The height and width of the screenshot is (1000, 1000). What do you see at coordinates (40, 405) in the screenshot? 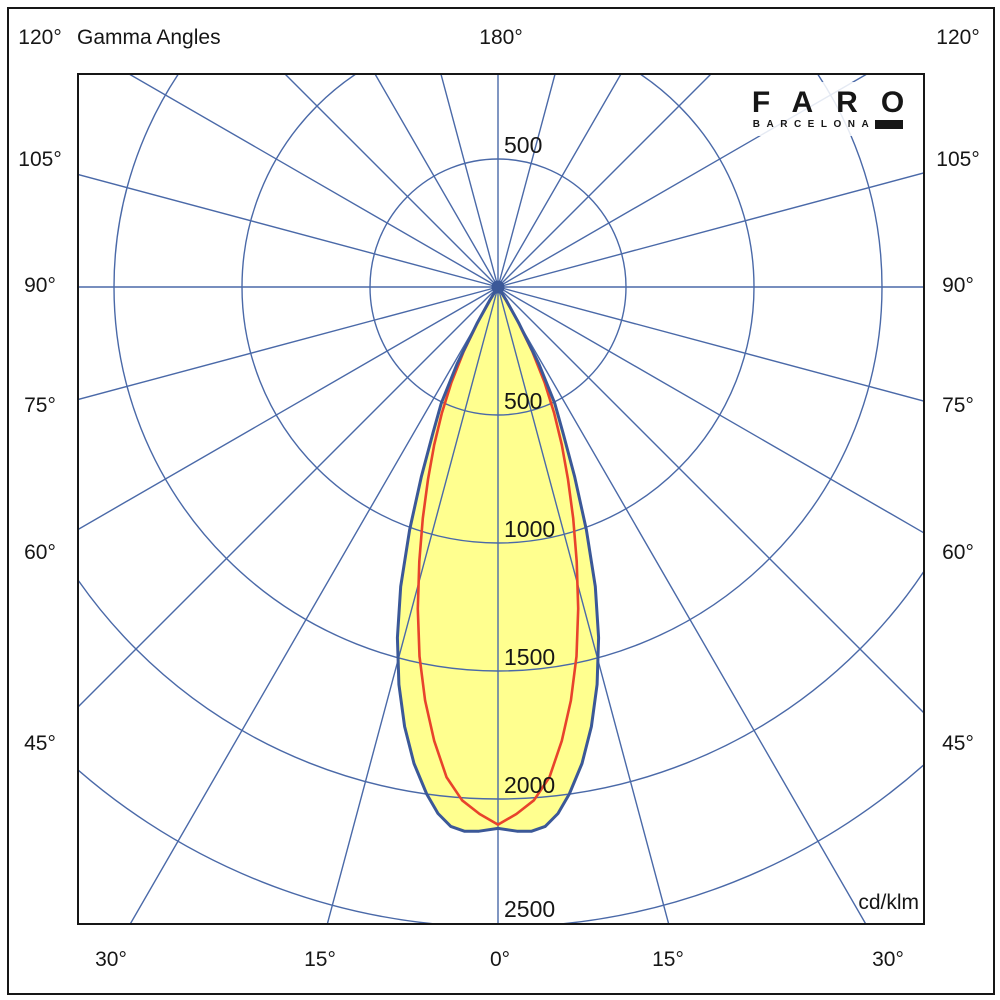
I see `left-axis-label-75°: 75°` at bounding box center [40, 405].